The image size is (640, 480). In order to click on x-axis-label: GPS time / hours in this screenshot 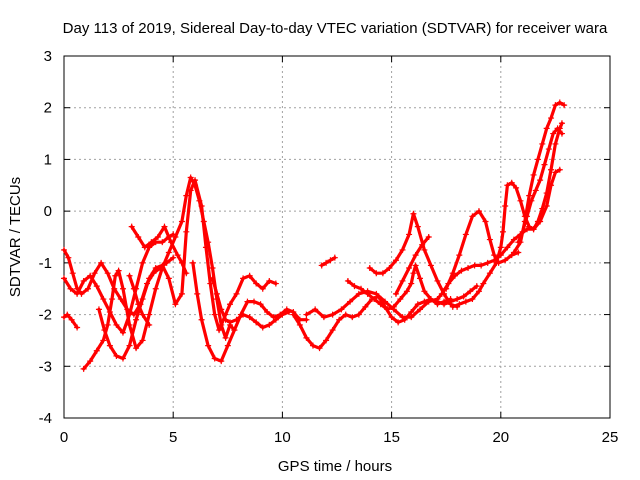, I will do `click(335, 466)`.